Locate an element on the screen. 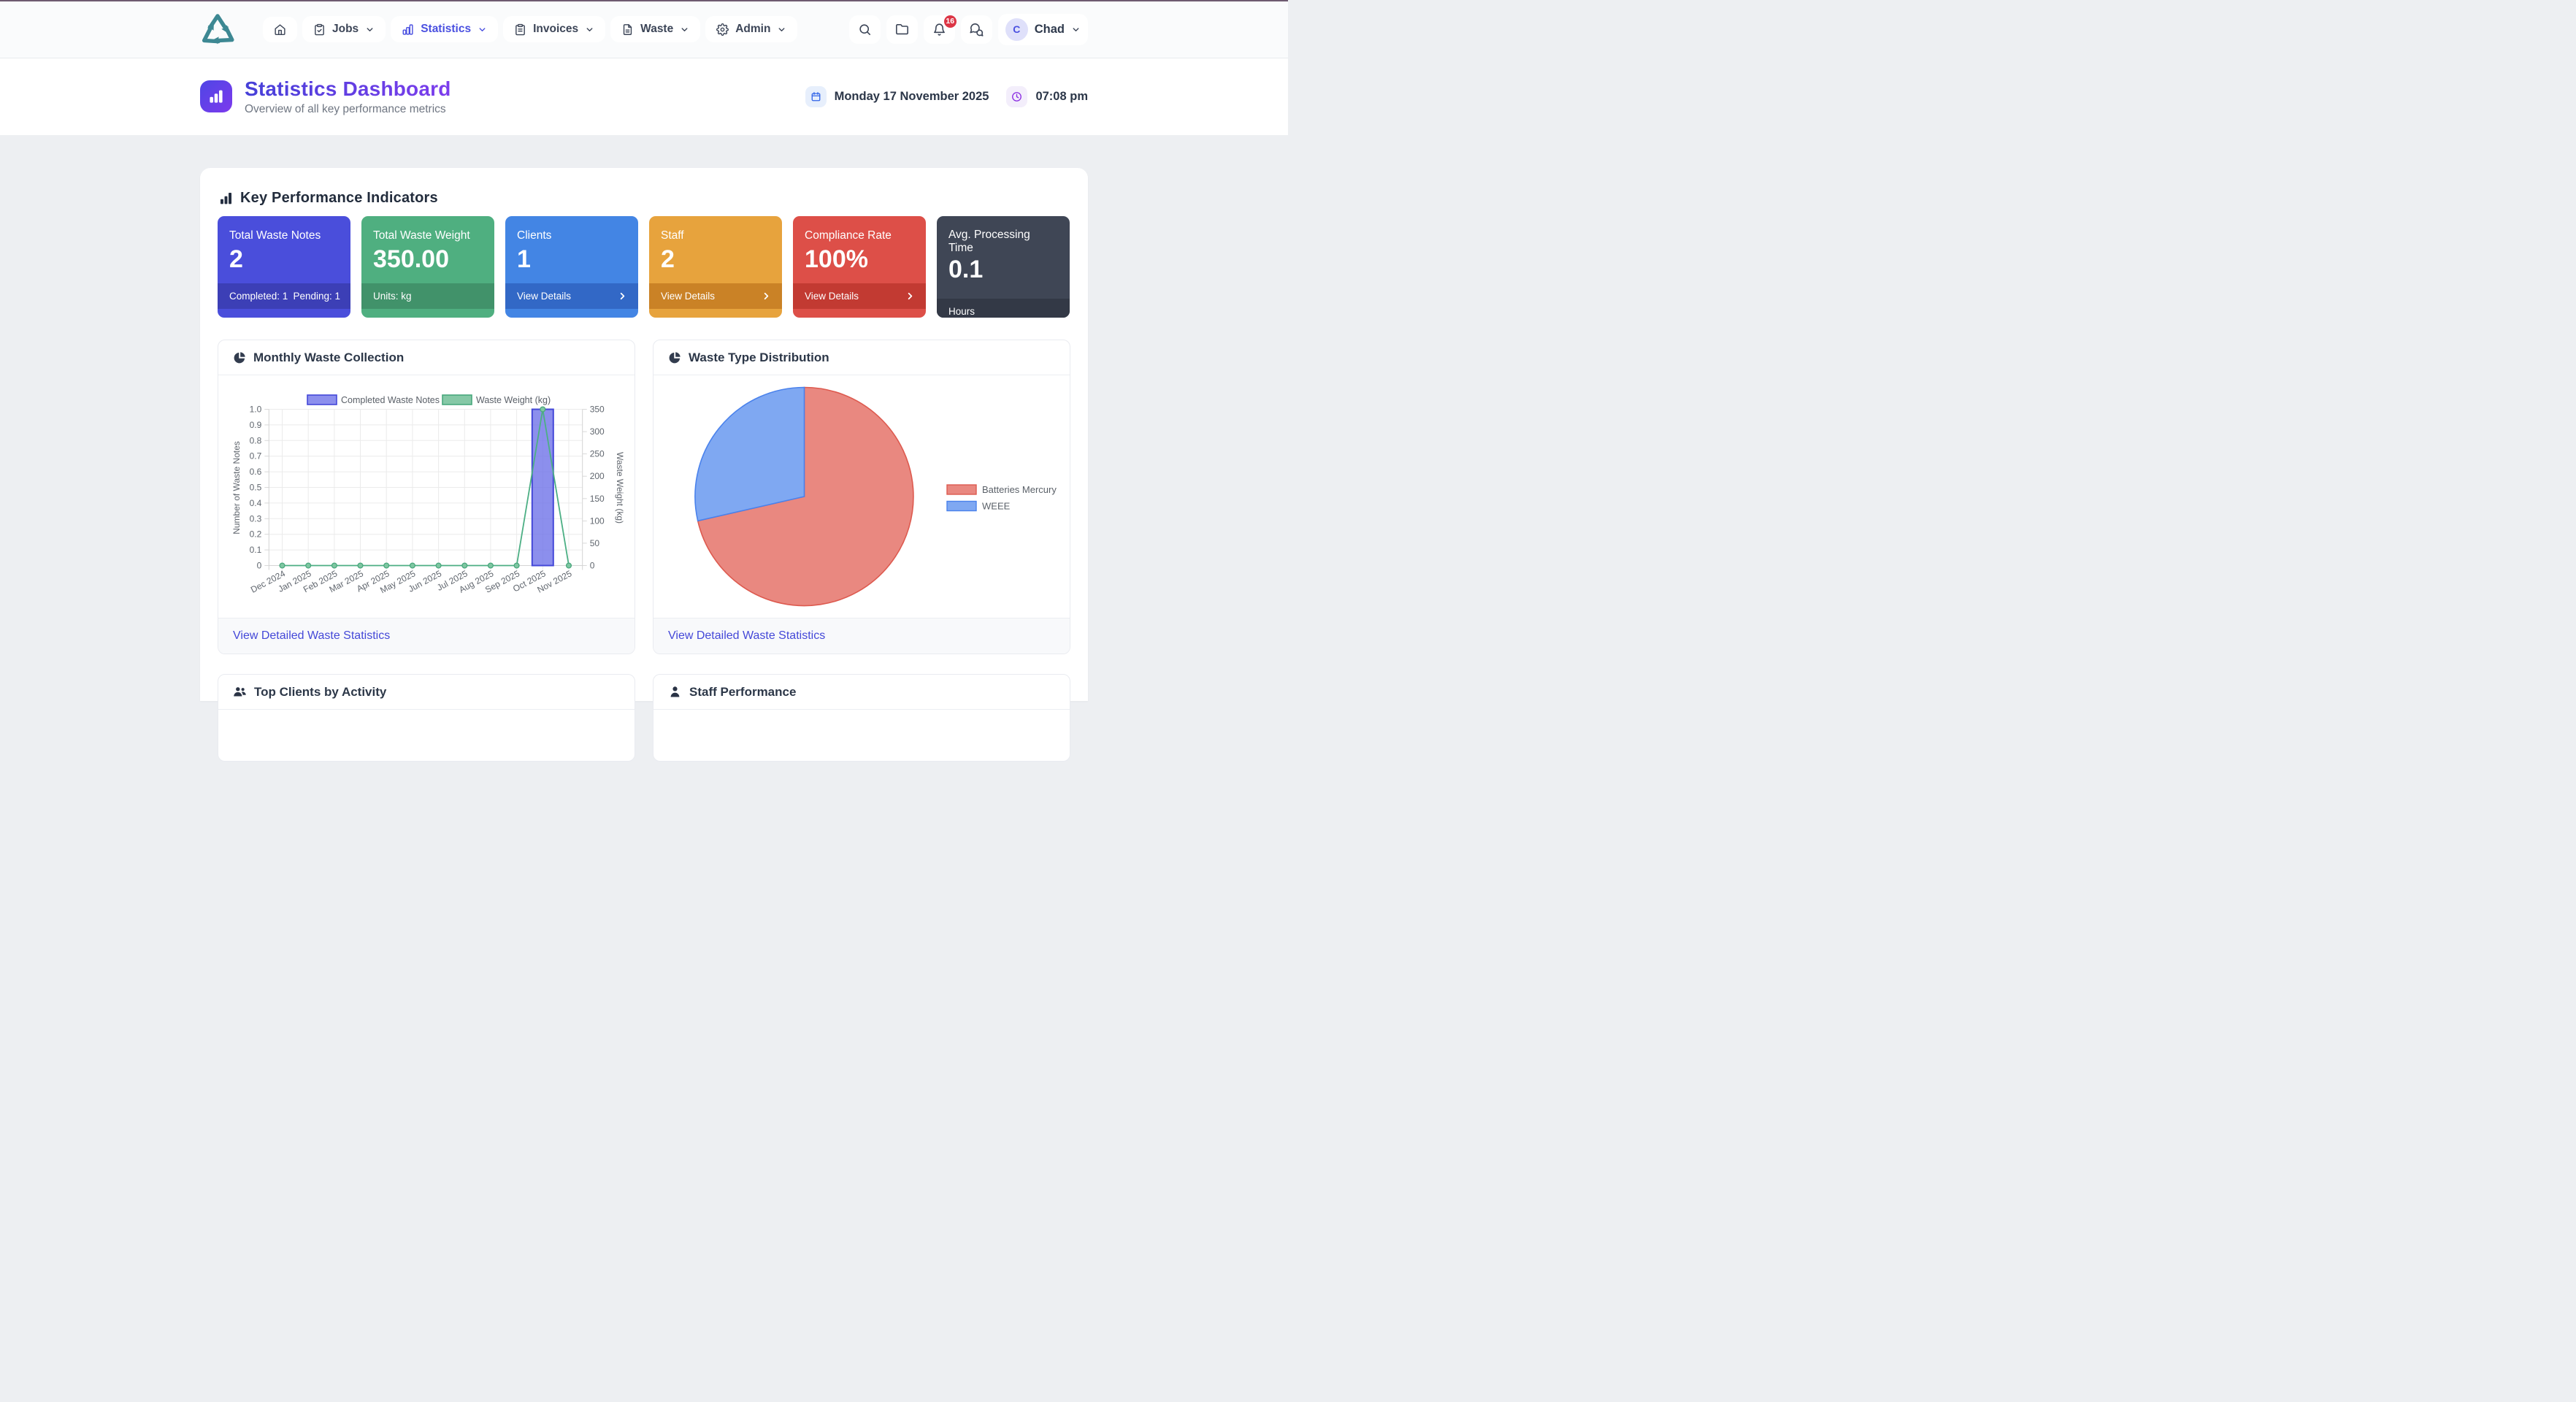 The width and height of the screenshot is (2576, 1402). svg-text: 0.2 is located at coordinates (256, 534).